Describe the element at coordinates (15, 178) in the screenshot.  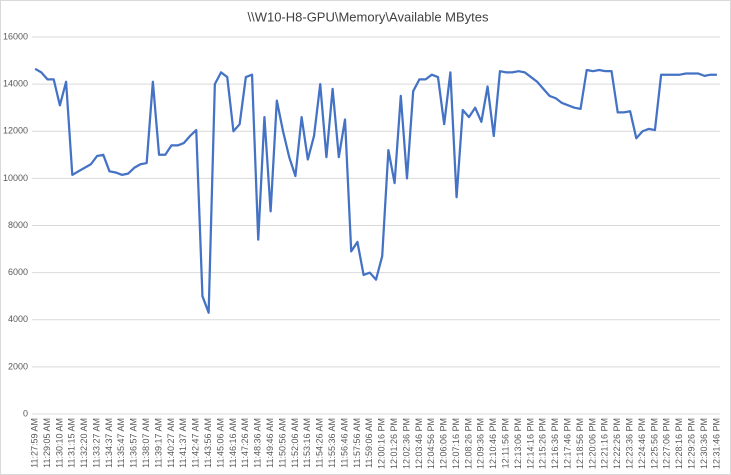
I see `y-tick-label: 10000` at that location.